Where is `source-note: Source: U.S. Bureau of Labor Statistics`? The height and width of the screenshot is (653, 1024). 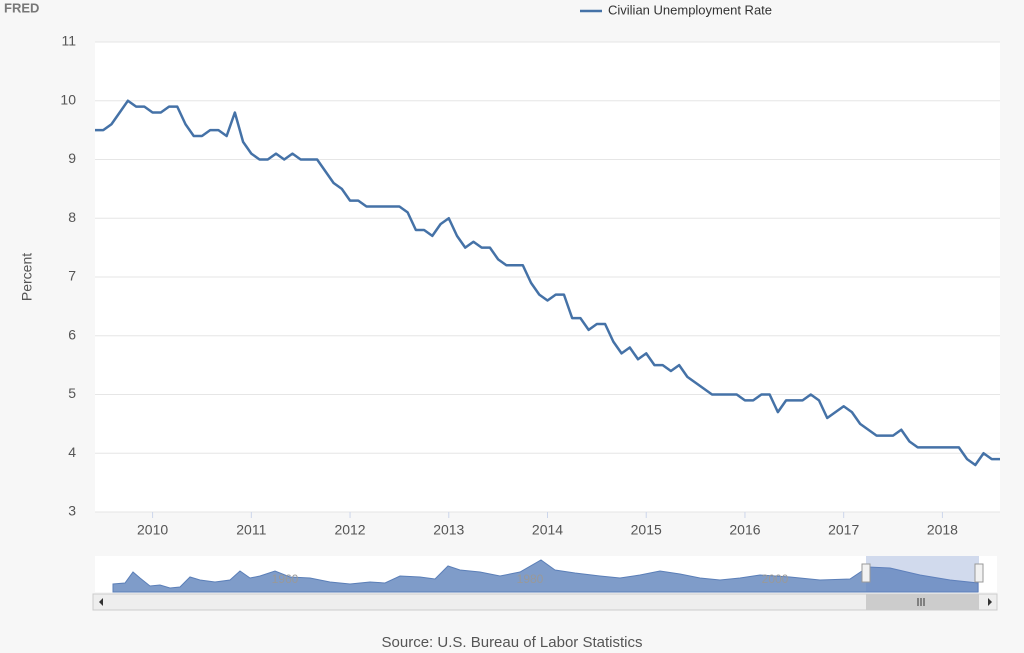 source-note: Source: U.S. Bureau of Labor Statistics is located at coordinates (512, 642).